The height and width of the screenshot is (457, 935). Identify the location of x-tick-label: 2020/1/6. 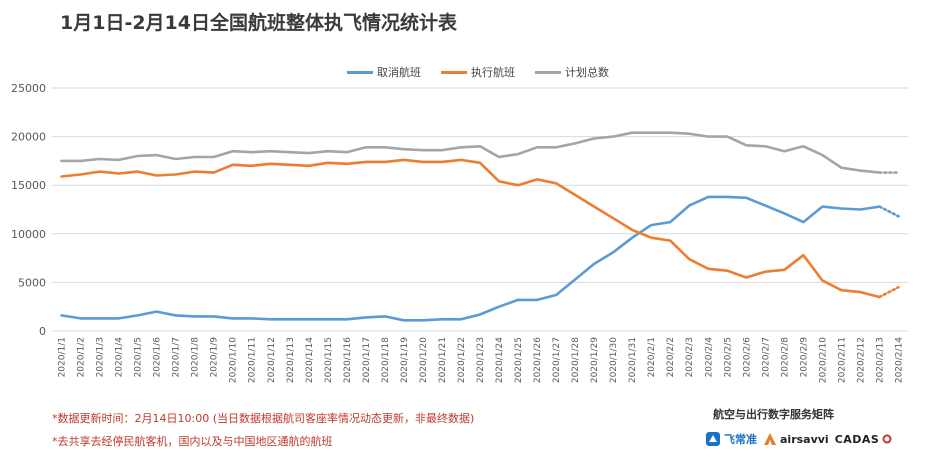
(158, 357).